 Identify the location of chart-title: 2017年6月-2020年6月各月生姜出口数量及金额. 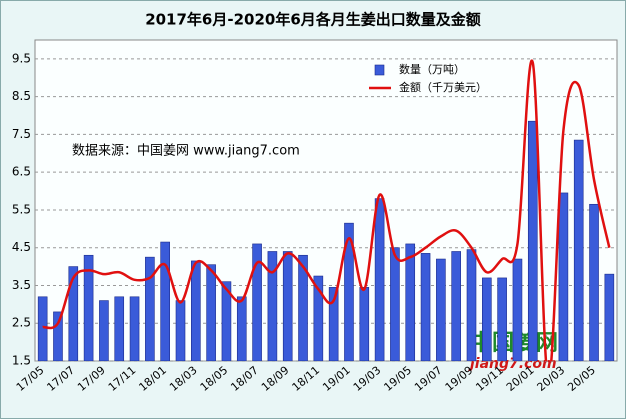
(313, 20).